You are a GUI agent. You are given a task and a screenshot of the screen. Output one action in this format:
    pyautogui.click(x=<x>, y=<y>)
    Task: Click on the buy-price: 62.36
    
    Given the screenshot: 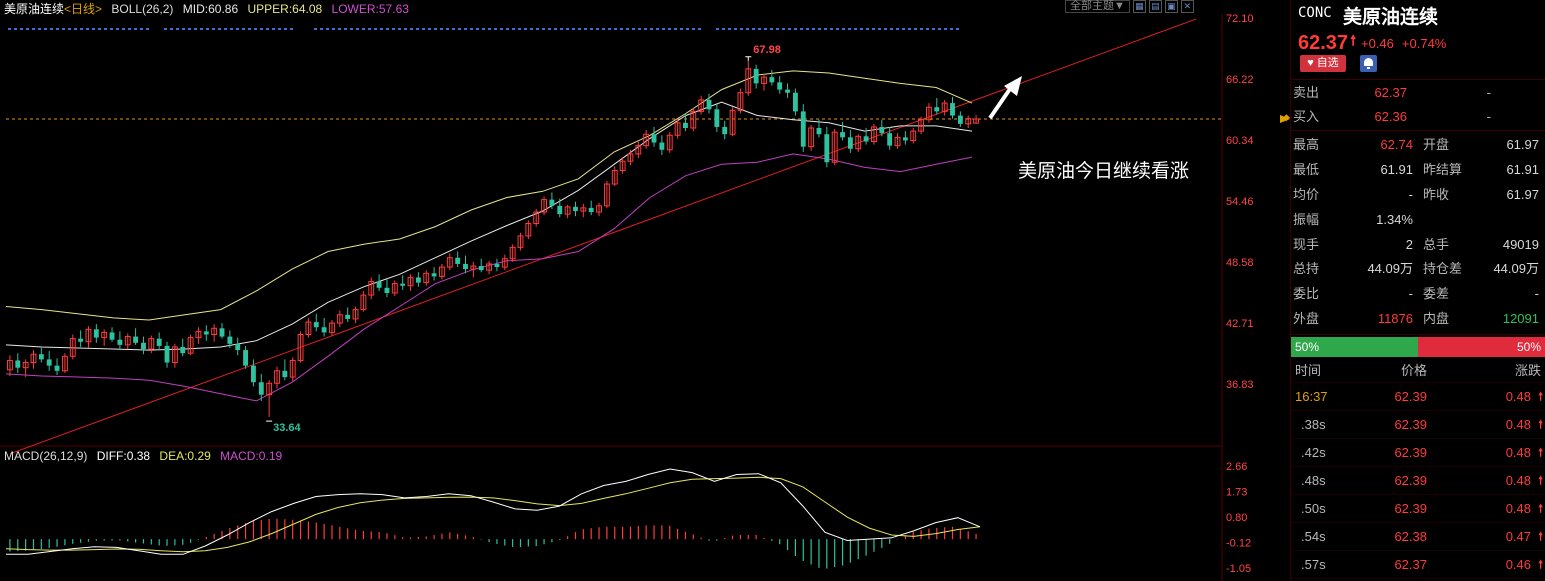 What is the action you would take?
    pyautogui.click(x=1390, y=116)
    